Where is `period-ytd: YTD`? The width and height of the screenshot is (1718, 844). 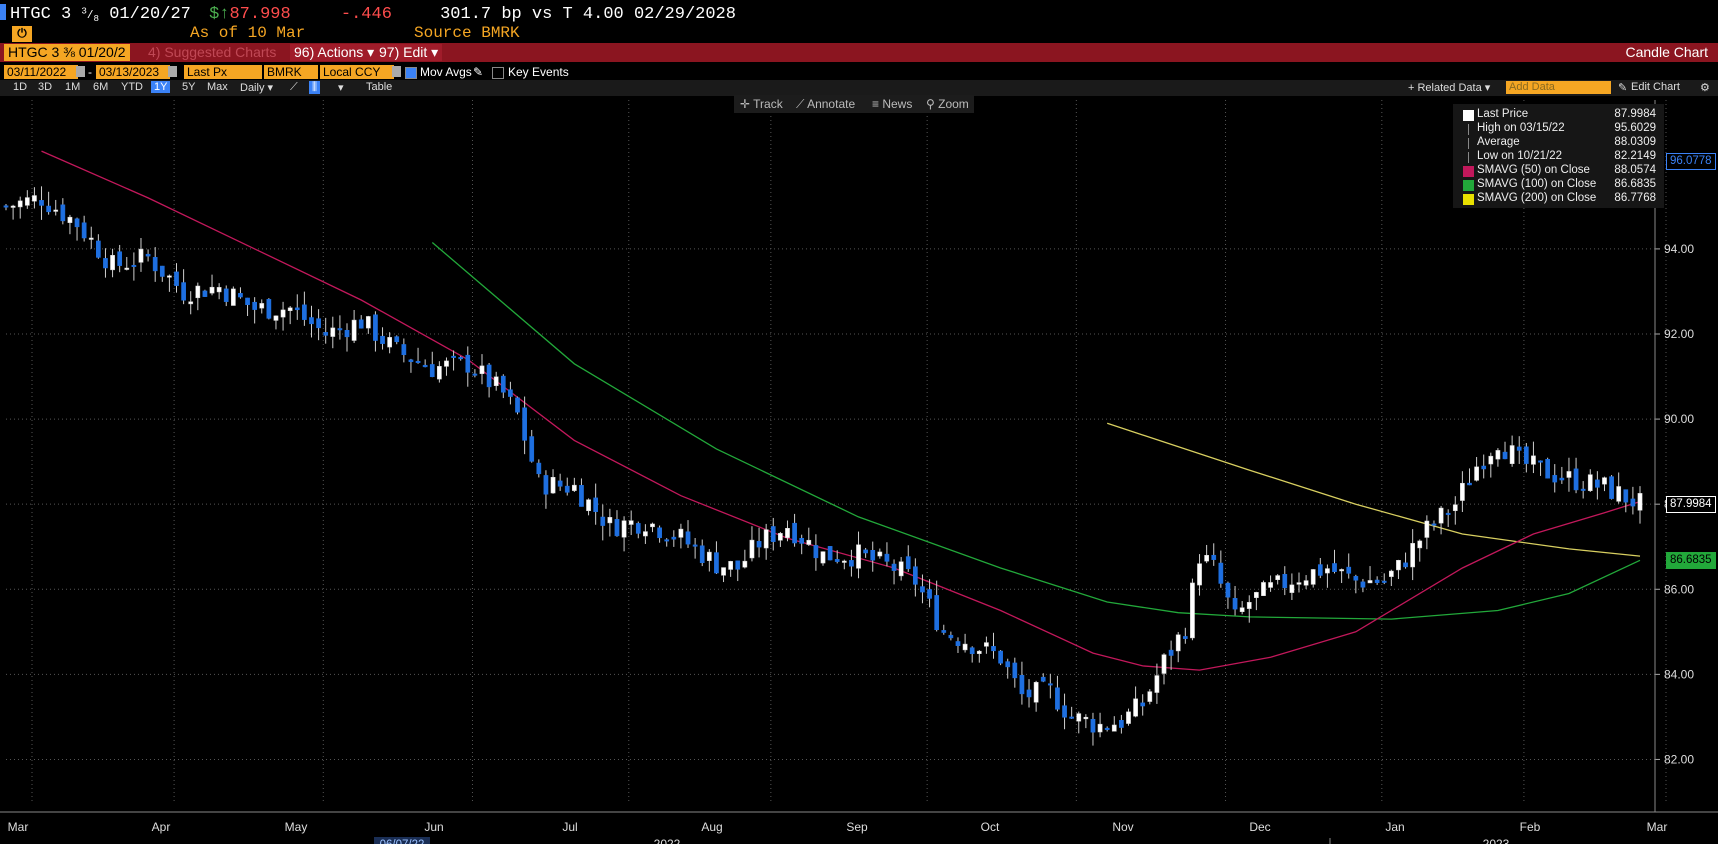 period-ytd: YTD is located at coordinates (132, 87).